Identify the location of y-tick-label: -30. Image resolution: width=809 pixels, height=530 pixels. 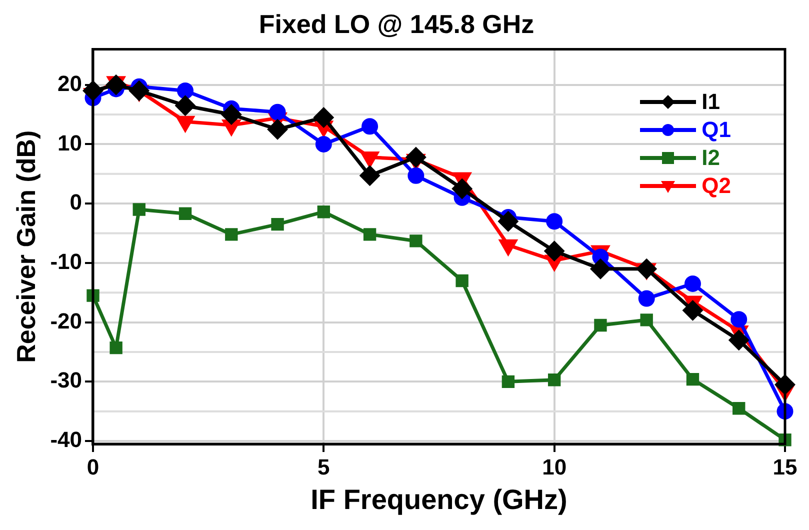
(66, 380).